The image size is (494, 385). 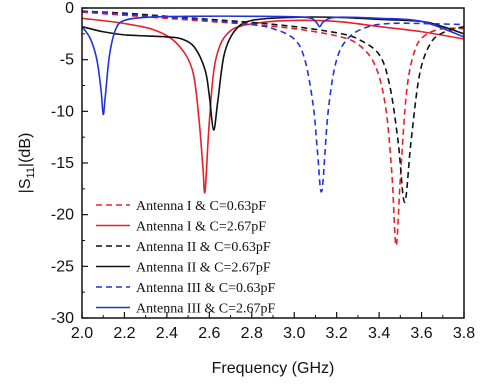 What do you see at coordinates (337, 333) in the screenshot?
I see `x-tick-label: 3.2` at bounding box center [337, 333].